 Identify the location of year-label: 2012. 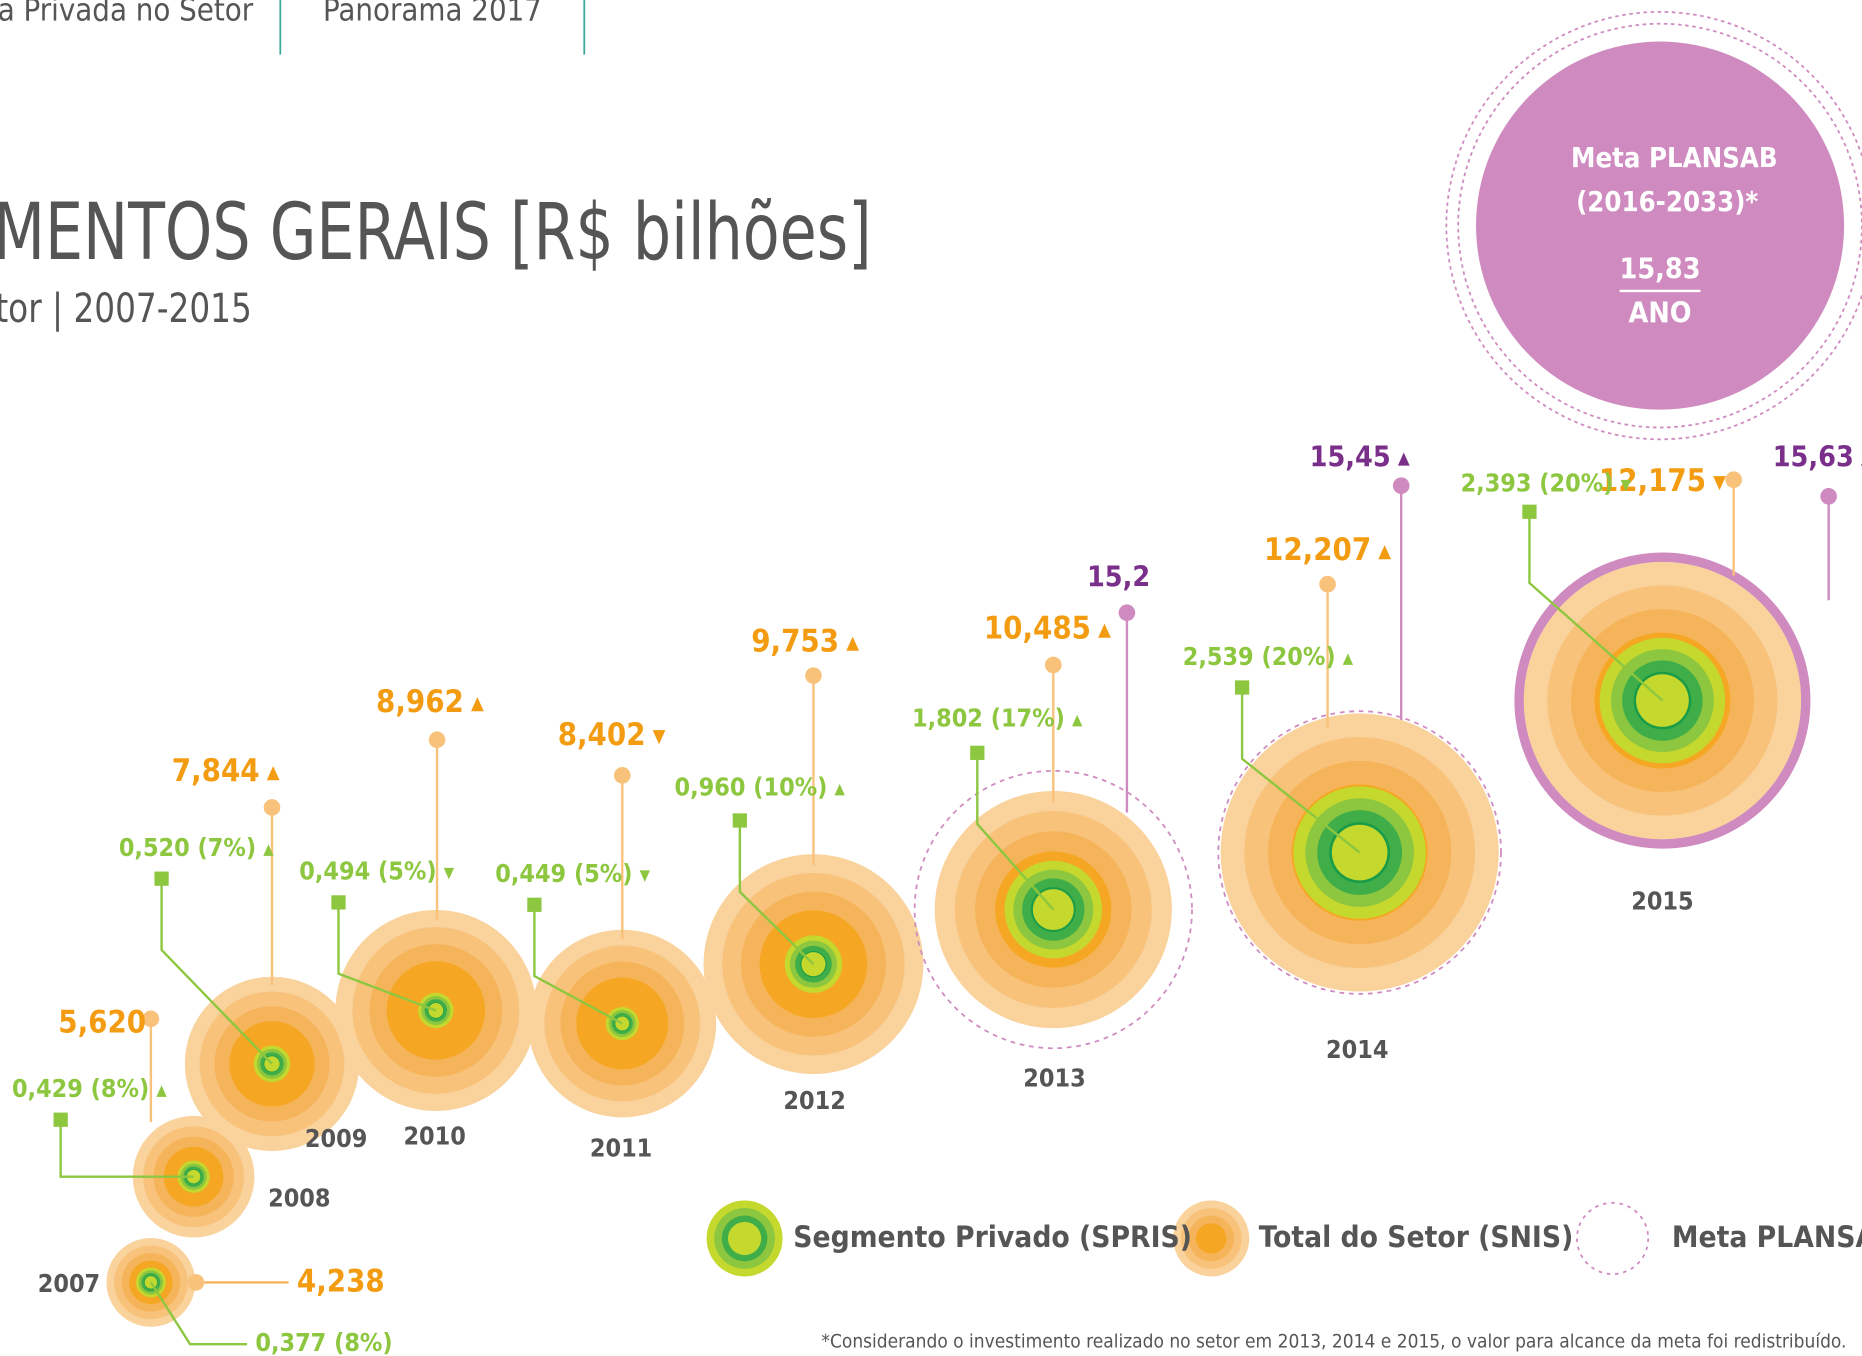
(814, 1100).